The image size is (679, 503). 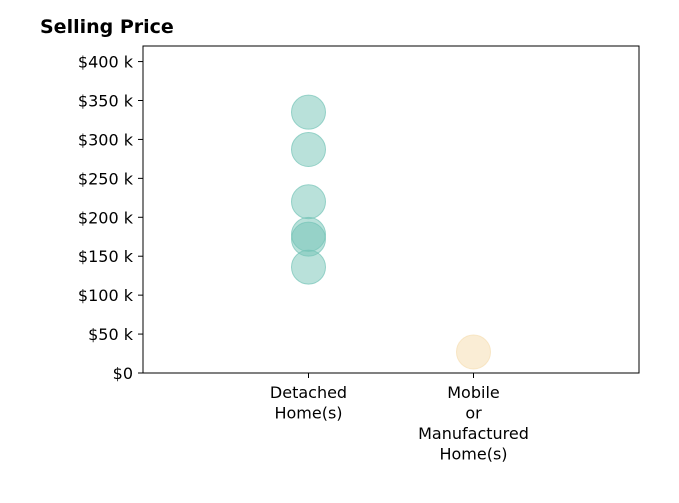 I want to click on x-tick-label: Mobile or Manufactured Home(s), so click(x=473, y=423).